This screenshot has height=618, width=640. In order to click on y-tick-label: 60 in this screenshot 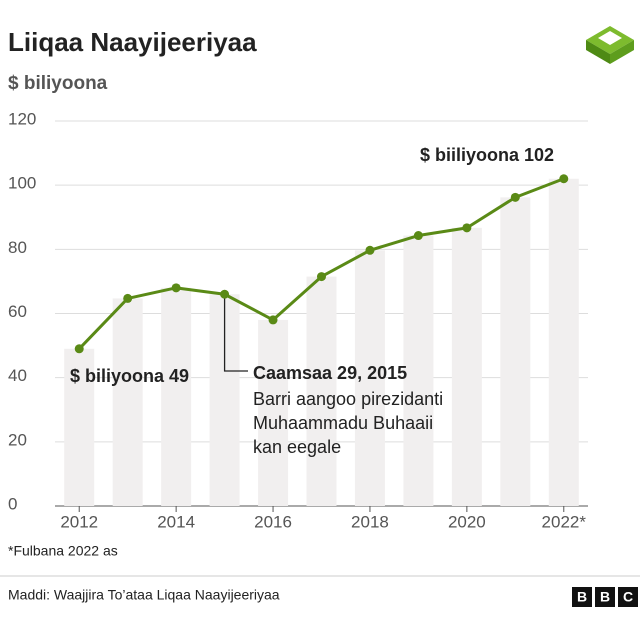, I will do `click(17, 311)`.